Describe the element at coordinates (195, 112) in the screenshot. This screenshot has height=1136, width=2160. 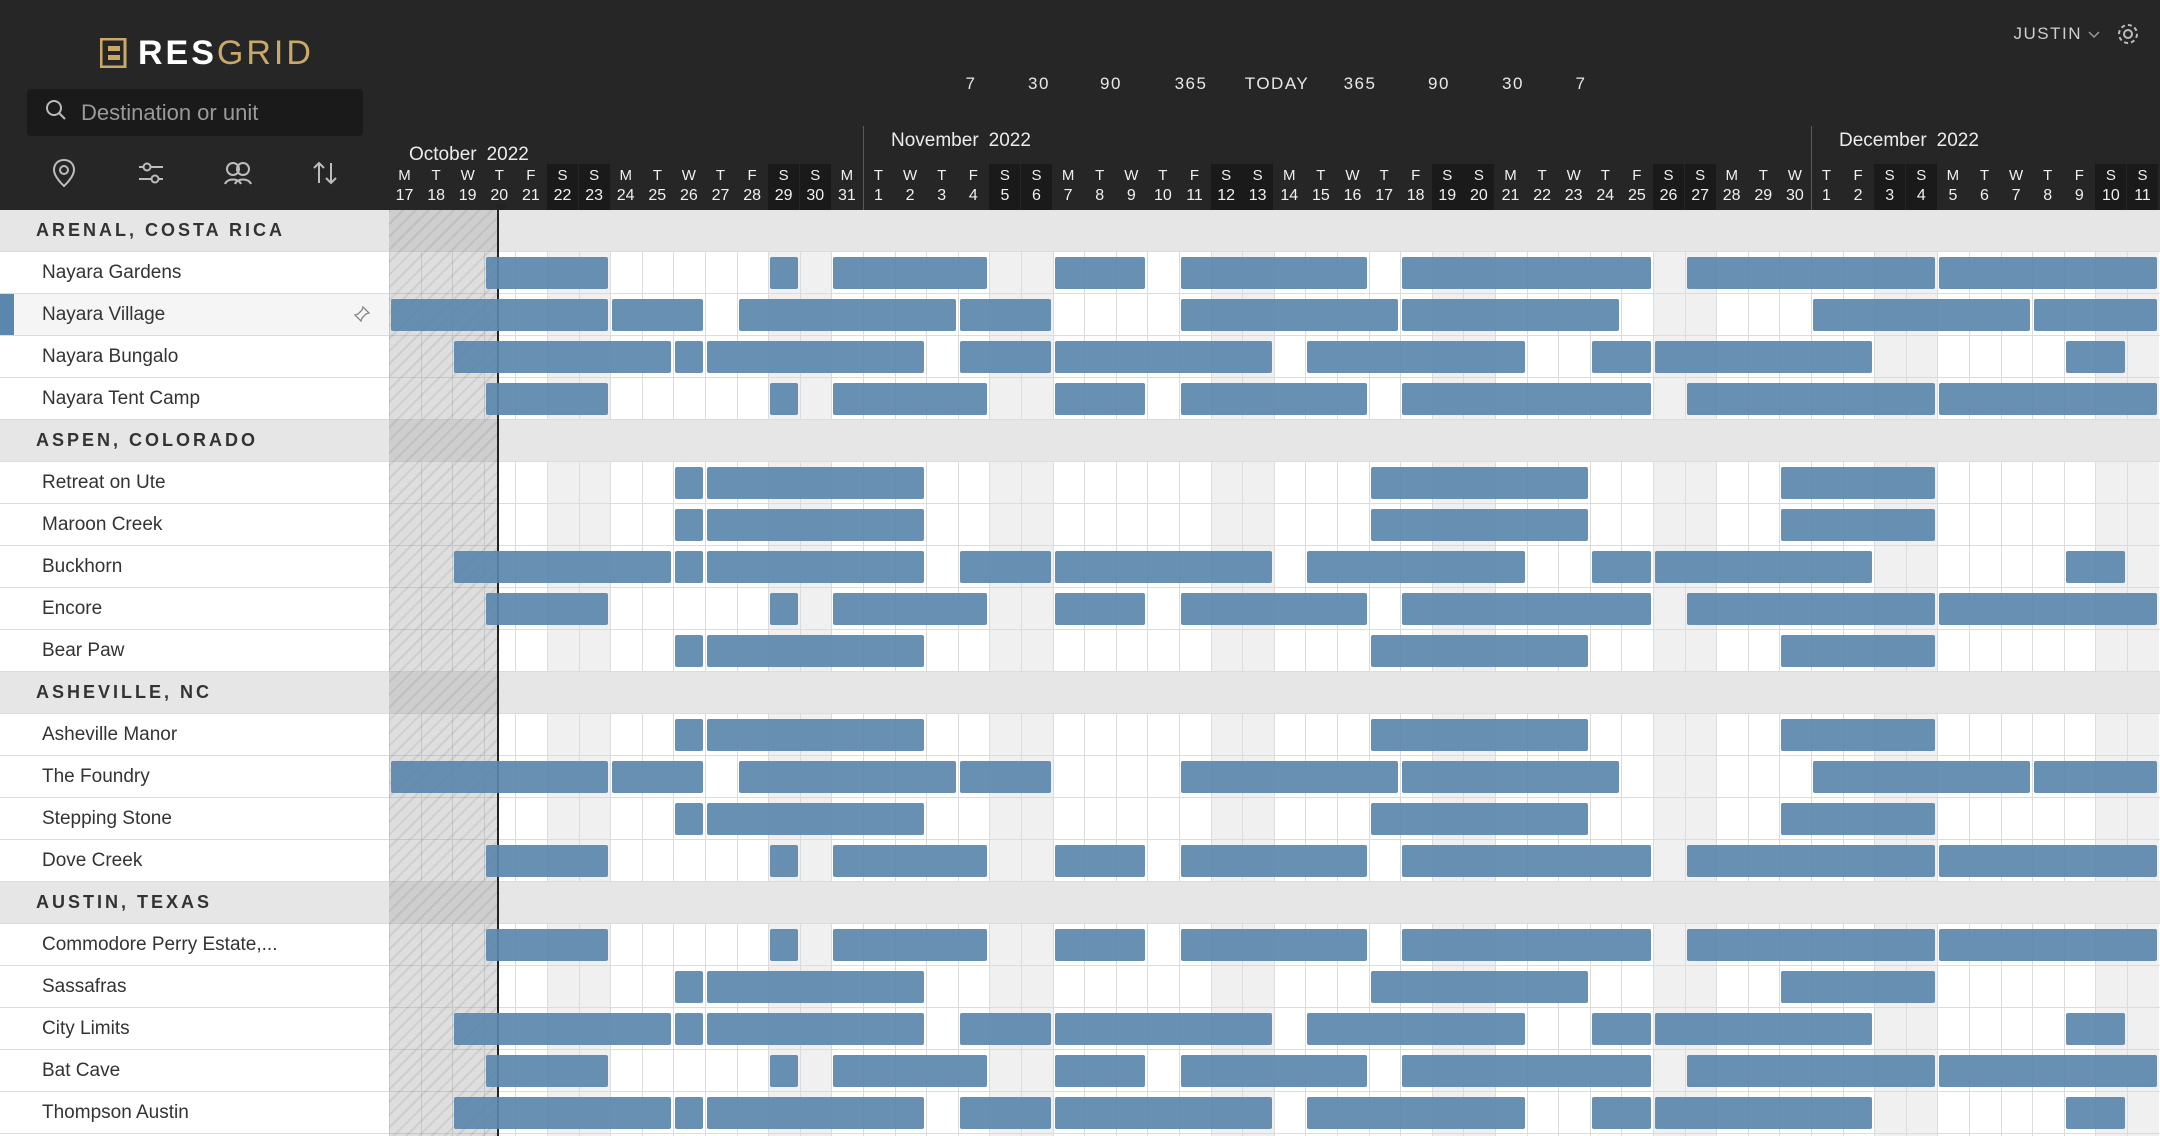
I see `search-box` at that location.